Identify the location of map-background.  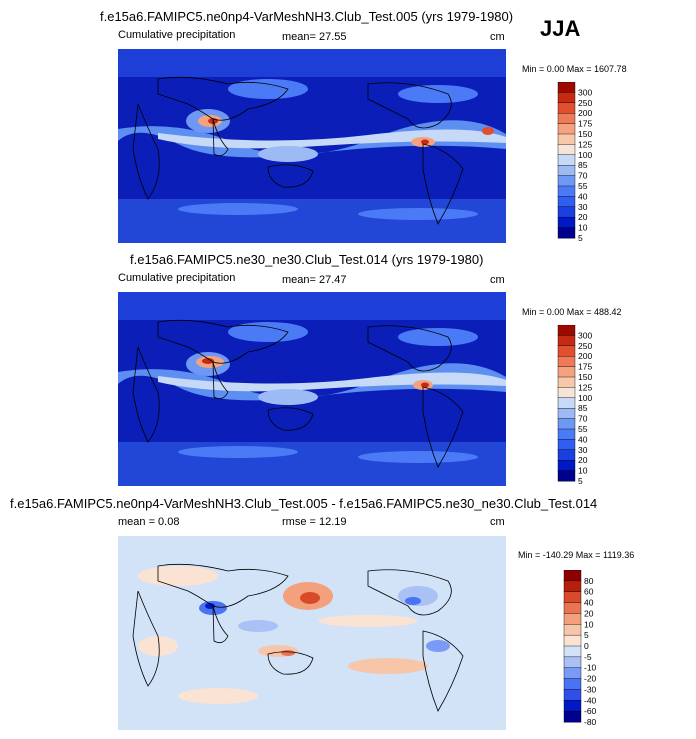
(312, 633).